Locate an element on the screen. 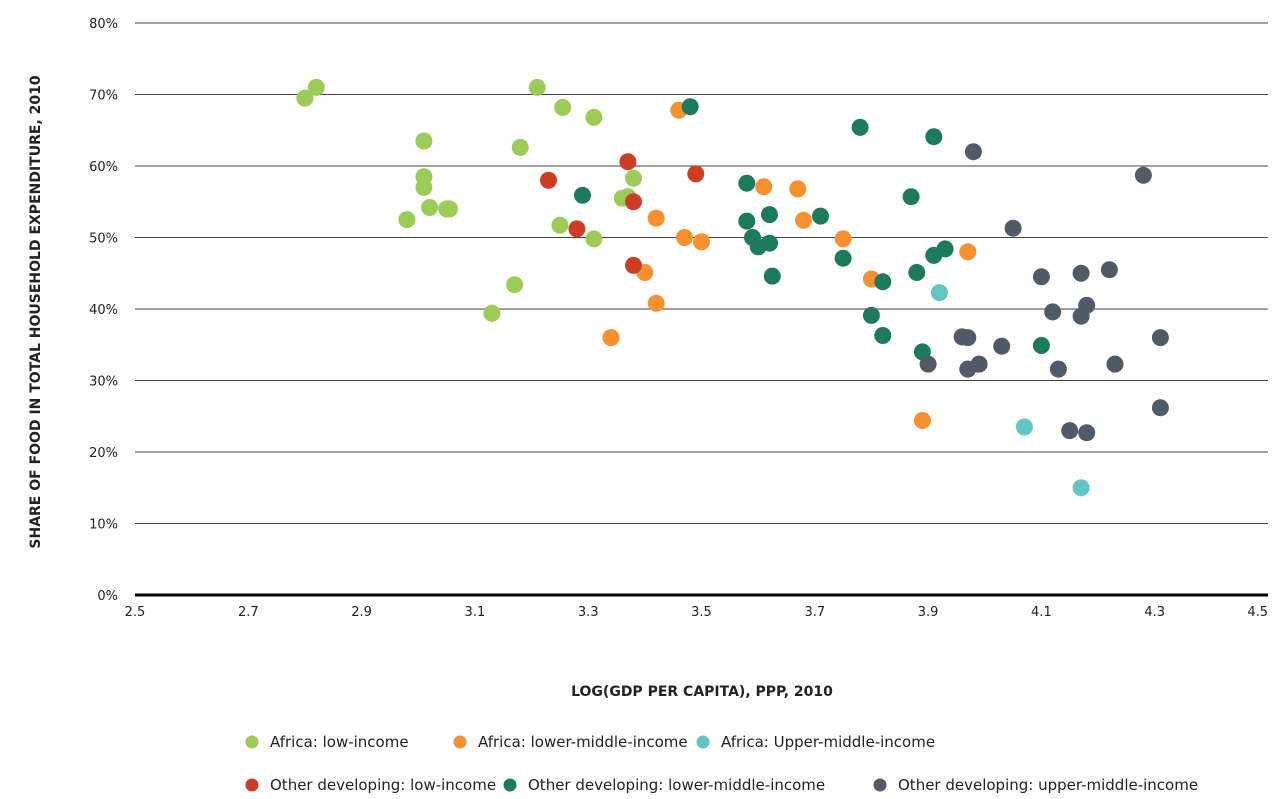 This screenshot has height=799, width=1279. y-axis-ticks: 0% 10% 20% 30% 40% 50% 60% 70% 80% is located at coordinates (103, 310).